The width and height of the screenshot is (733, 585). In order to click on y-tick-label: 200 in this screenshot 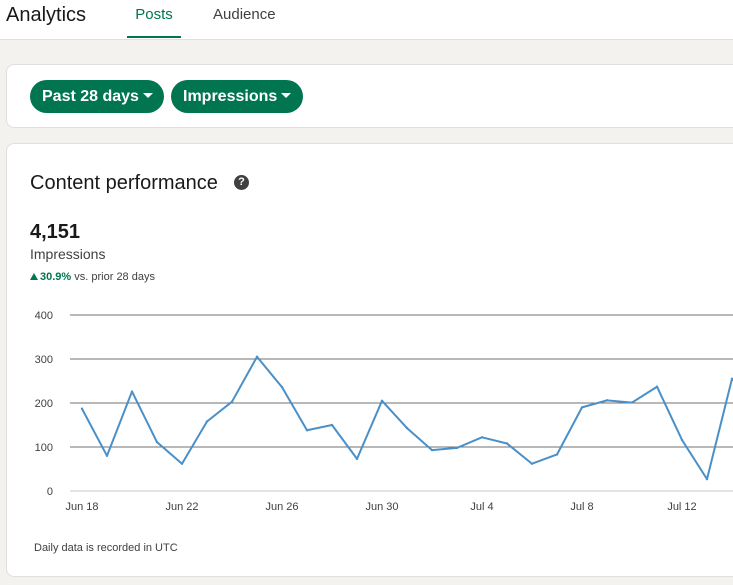, I will do `click(44, 404)`.